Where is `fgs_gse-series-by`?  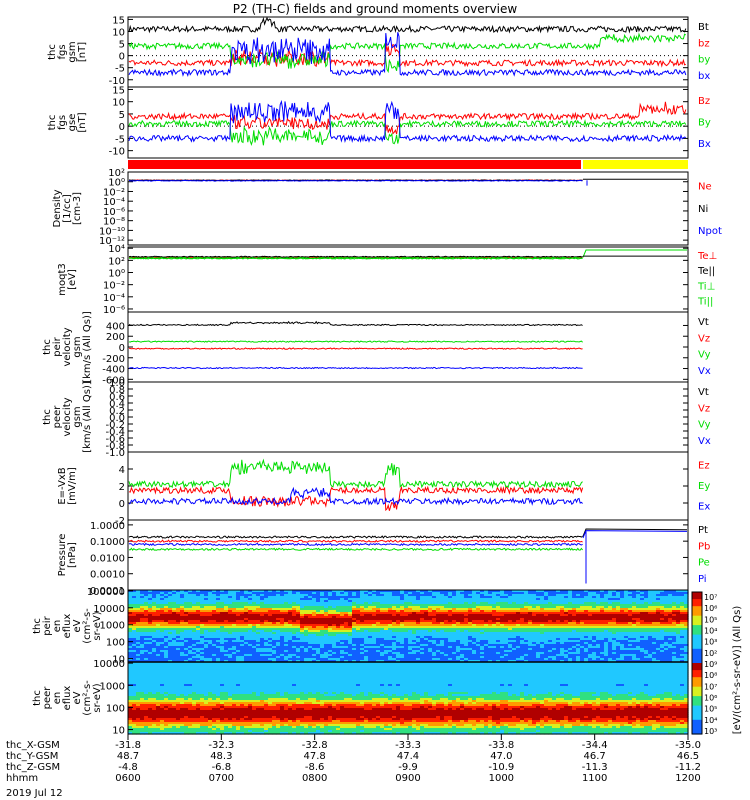
fgs_gse-series-by is located at coordinates (407, 132).